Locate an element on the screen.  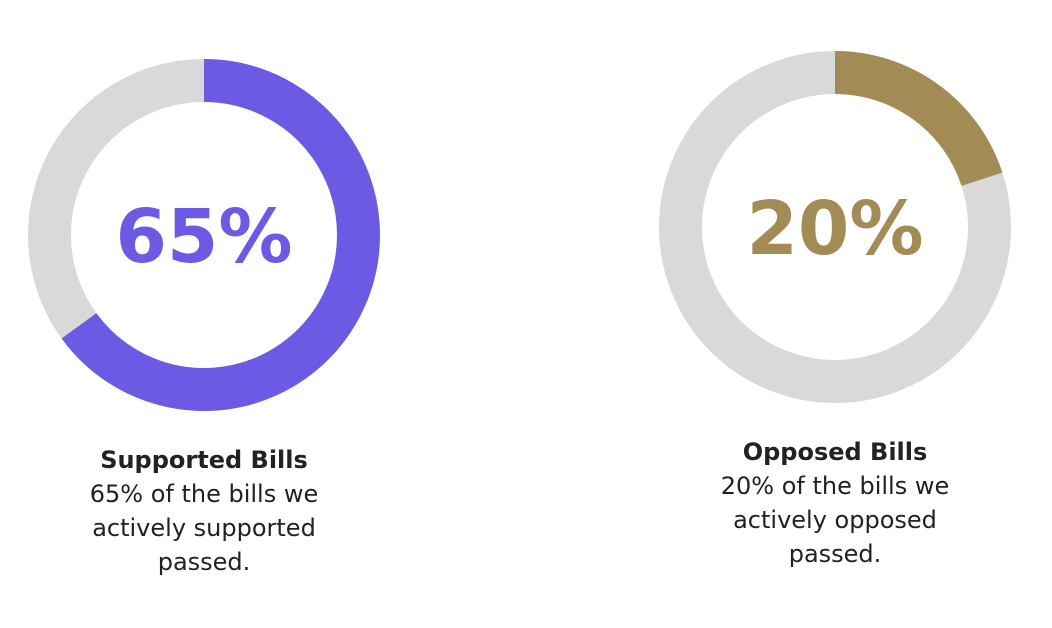
caption-title: Opposed Bills is located at coordinates (835, 452).